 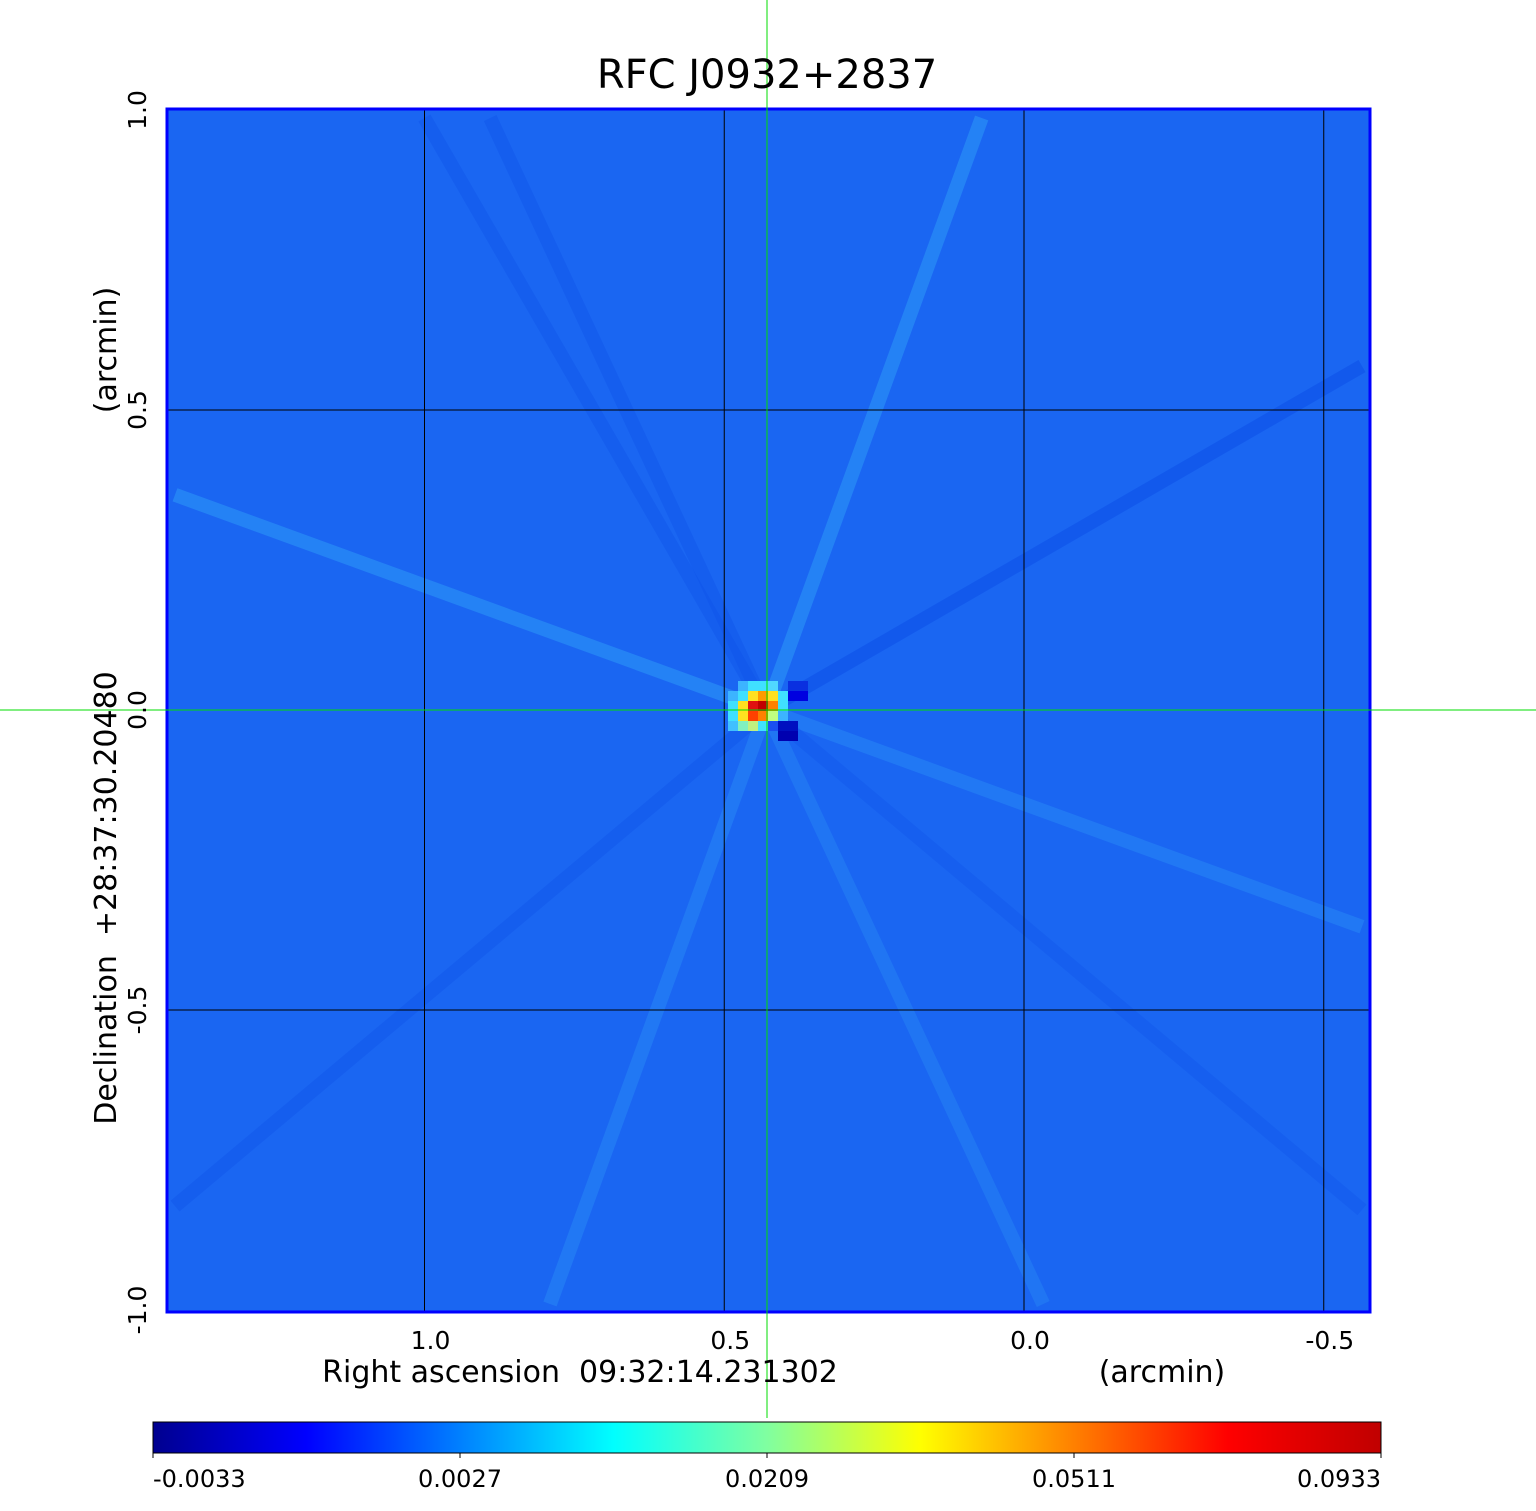 I want to click on colorbar-ticks: -0.0033 0.0027 0.0209 0.0511 0.0933, so click(x=767, y=1473).